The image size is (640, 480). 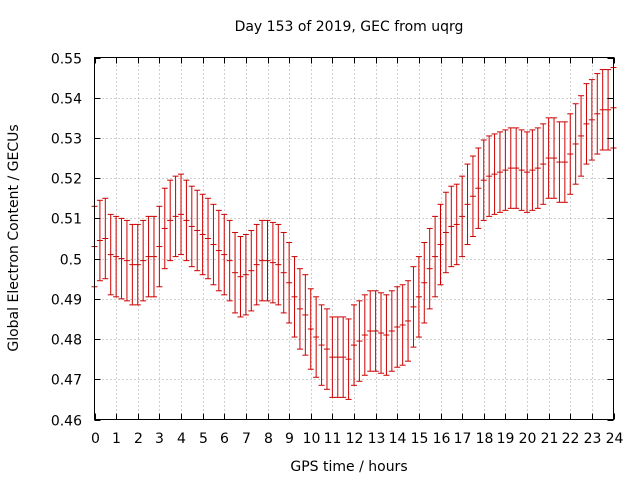 What do you see at coordinates (593, 439) in the screenshot?
I see `x-tick-label: 23` at bounding box center [593, 439].